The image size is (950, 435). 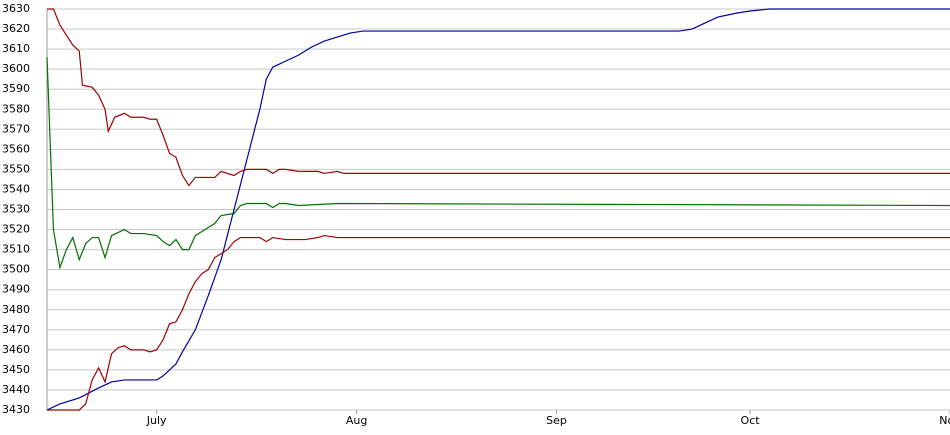 I want to click on y-tick-label: 3550, so click(x=16, y=168).